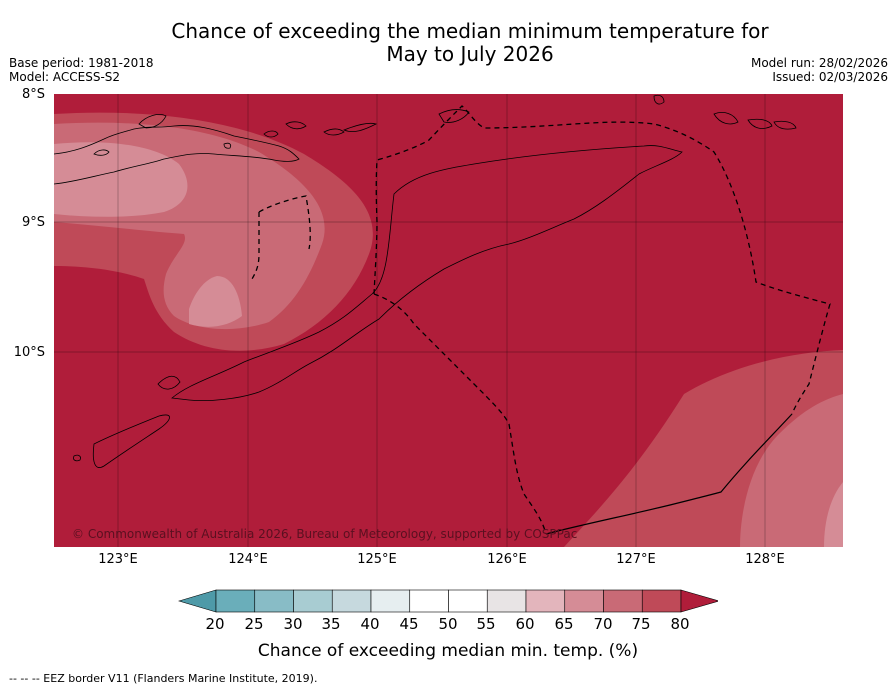  What do you see at coordinates (409, 624) in the screenshot?
I see `colorbar-tick: 45` at bounding box center [409, 624].